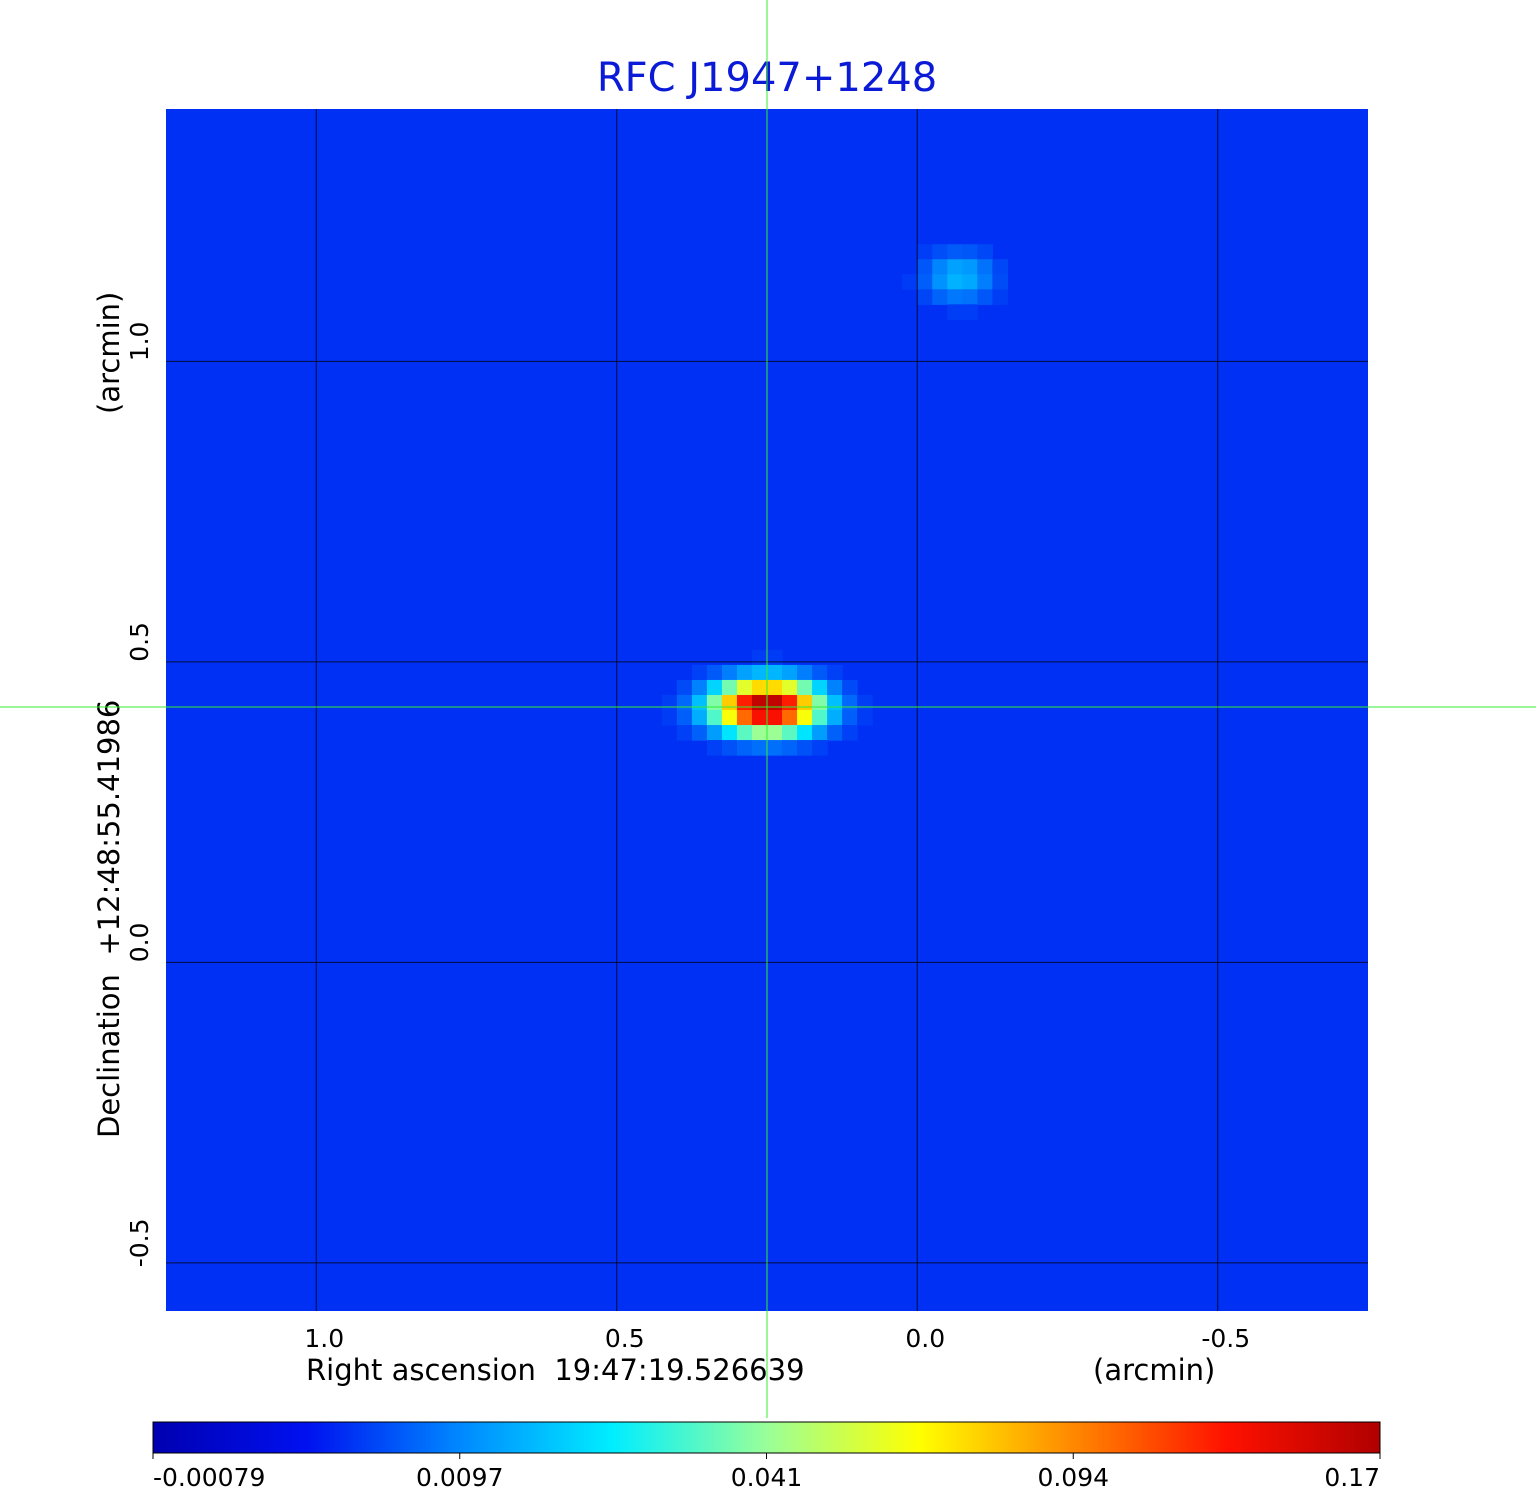 This screenshot has width=1536, height=1511. What do you see at coordinates (324, 1338) in the screenshot?
I see `x-tick-label: 1.0` at bounding box center [324, 1338].